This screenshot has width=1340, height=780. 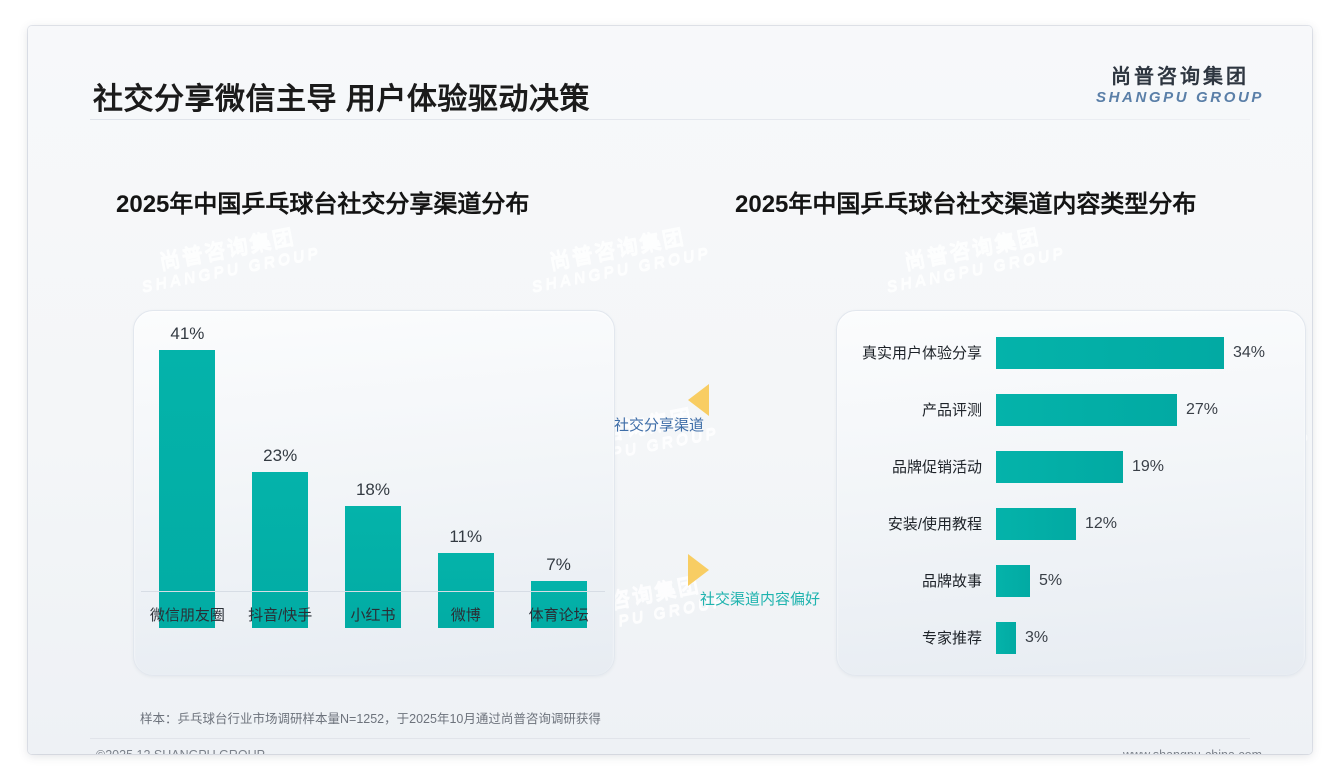 I want to click on column-value-label: 23%, so click(x=280, y=455).